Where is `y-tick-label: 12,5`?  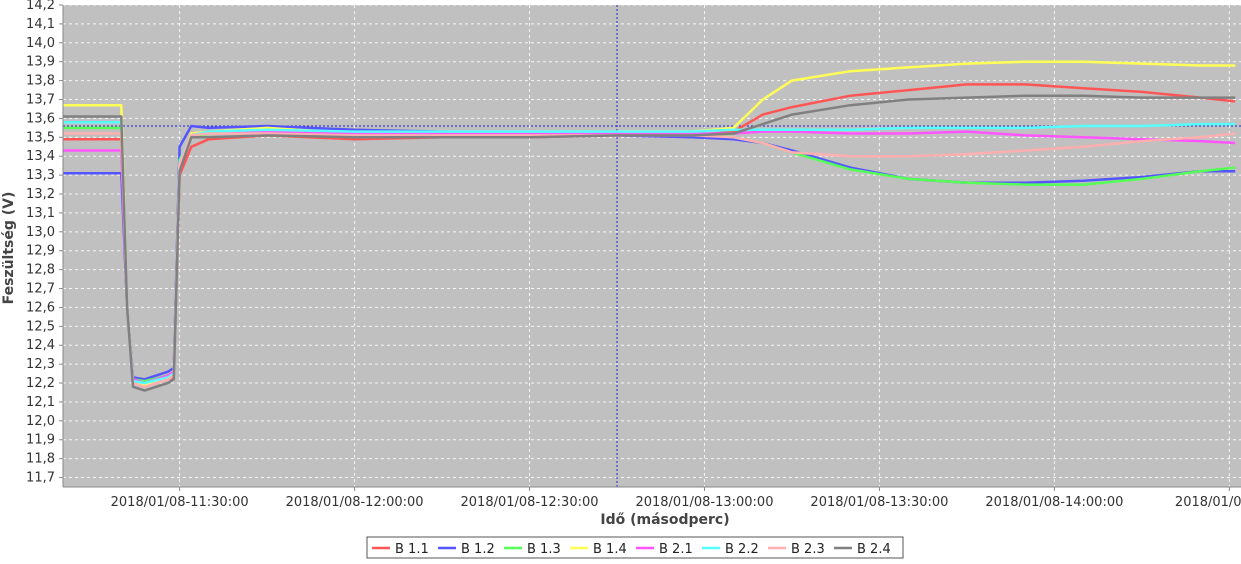 y-tick-label: 12,5 is located at coordinates (40, 326).